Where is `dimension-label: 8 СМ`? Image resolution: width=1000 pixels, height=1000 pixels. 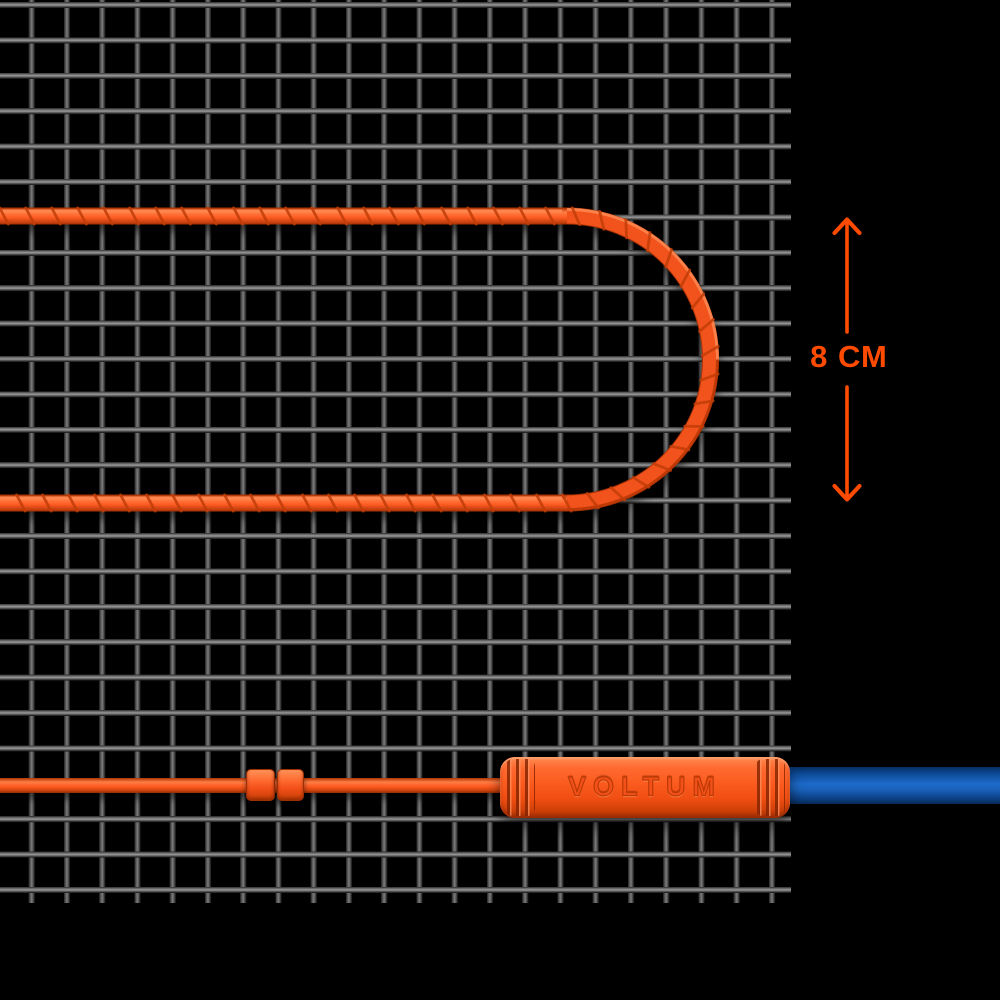 dimension-label: 8 СМ is located at coordinates (849, 356).